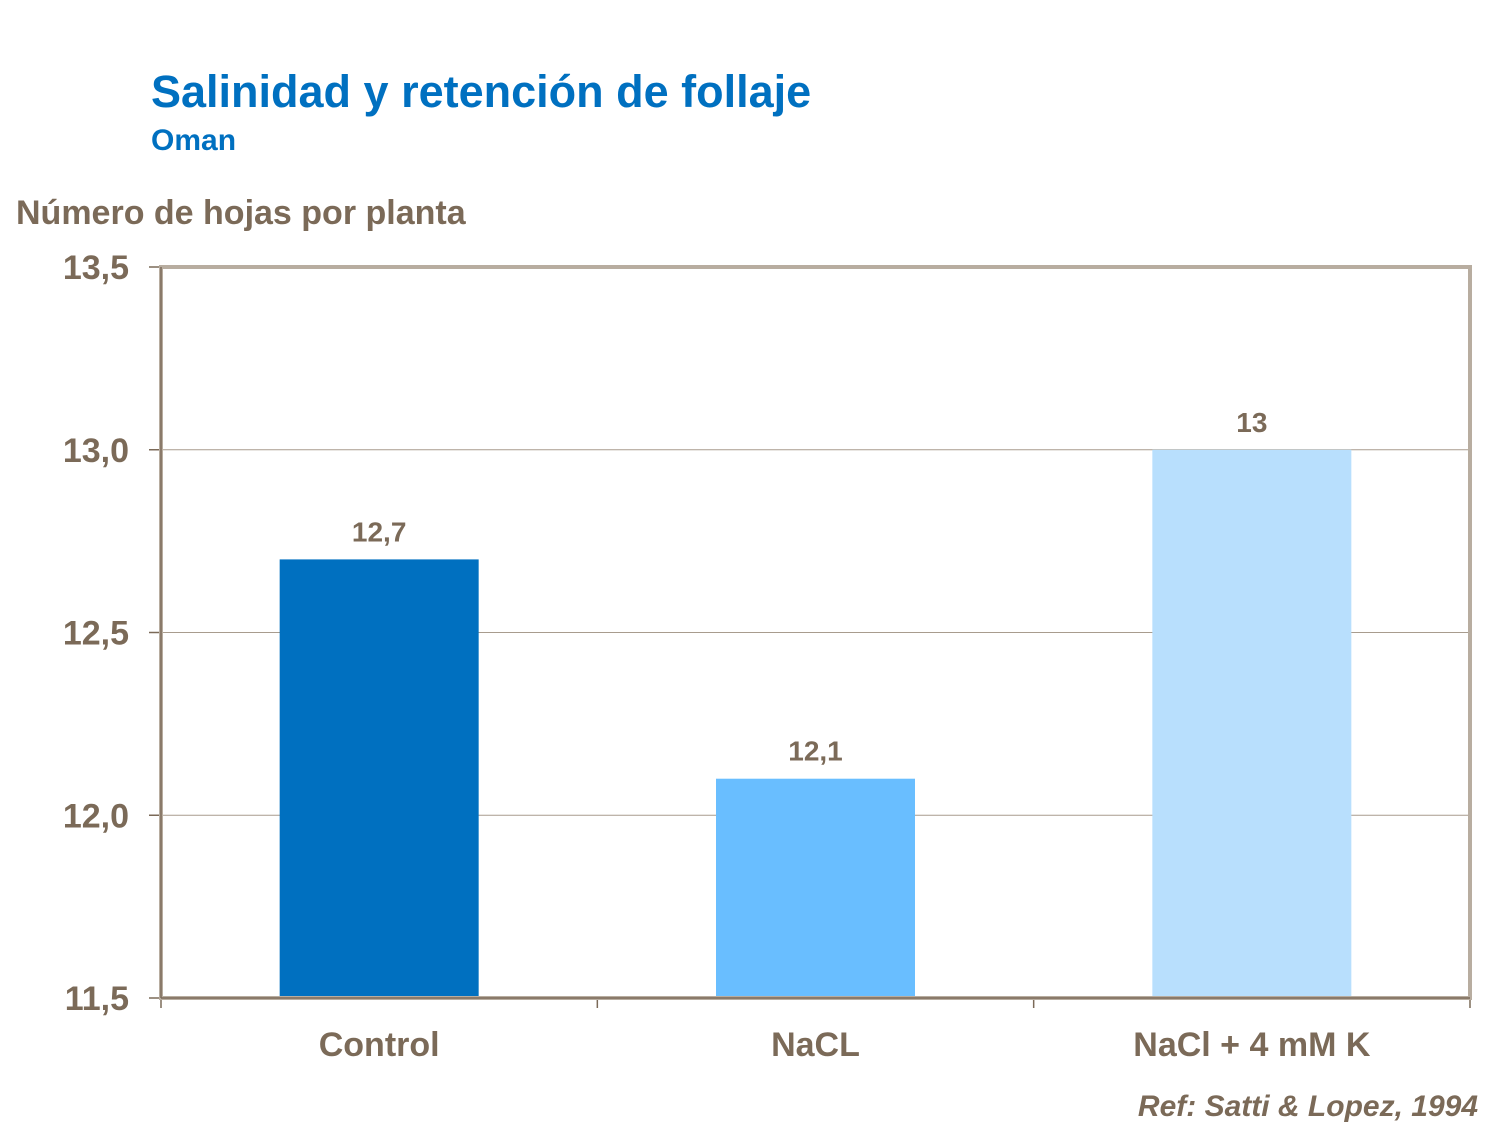 This screenshot has width=1500, height=1126. I want to click on chart-title: Salinidad y retención de follaje, so click(481, 91).